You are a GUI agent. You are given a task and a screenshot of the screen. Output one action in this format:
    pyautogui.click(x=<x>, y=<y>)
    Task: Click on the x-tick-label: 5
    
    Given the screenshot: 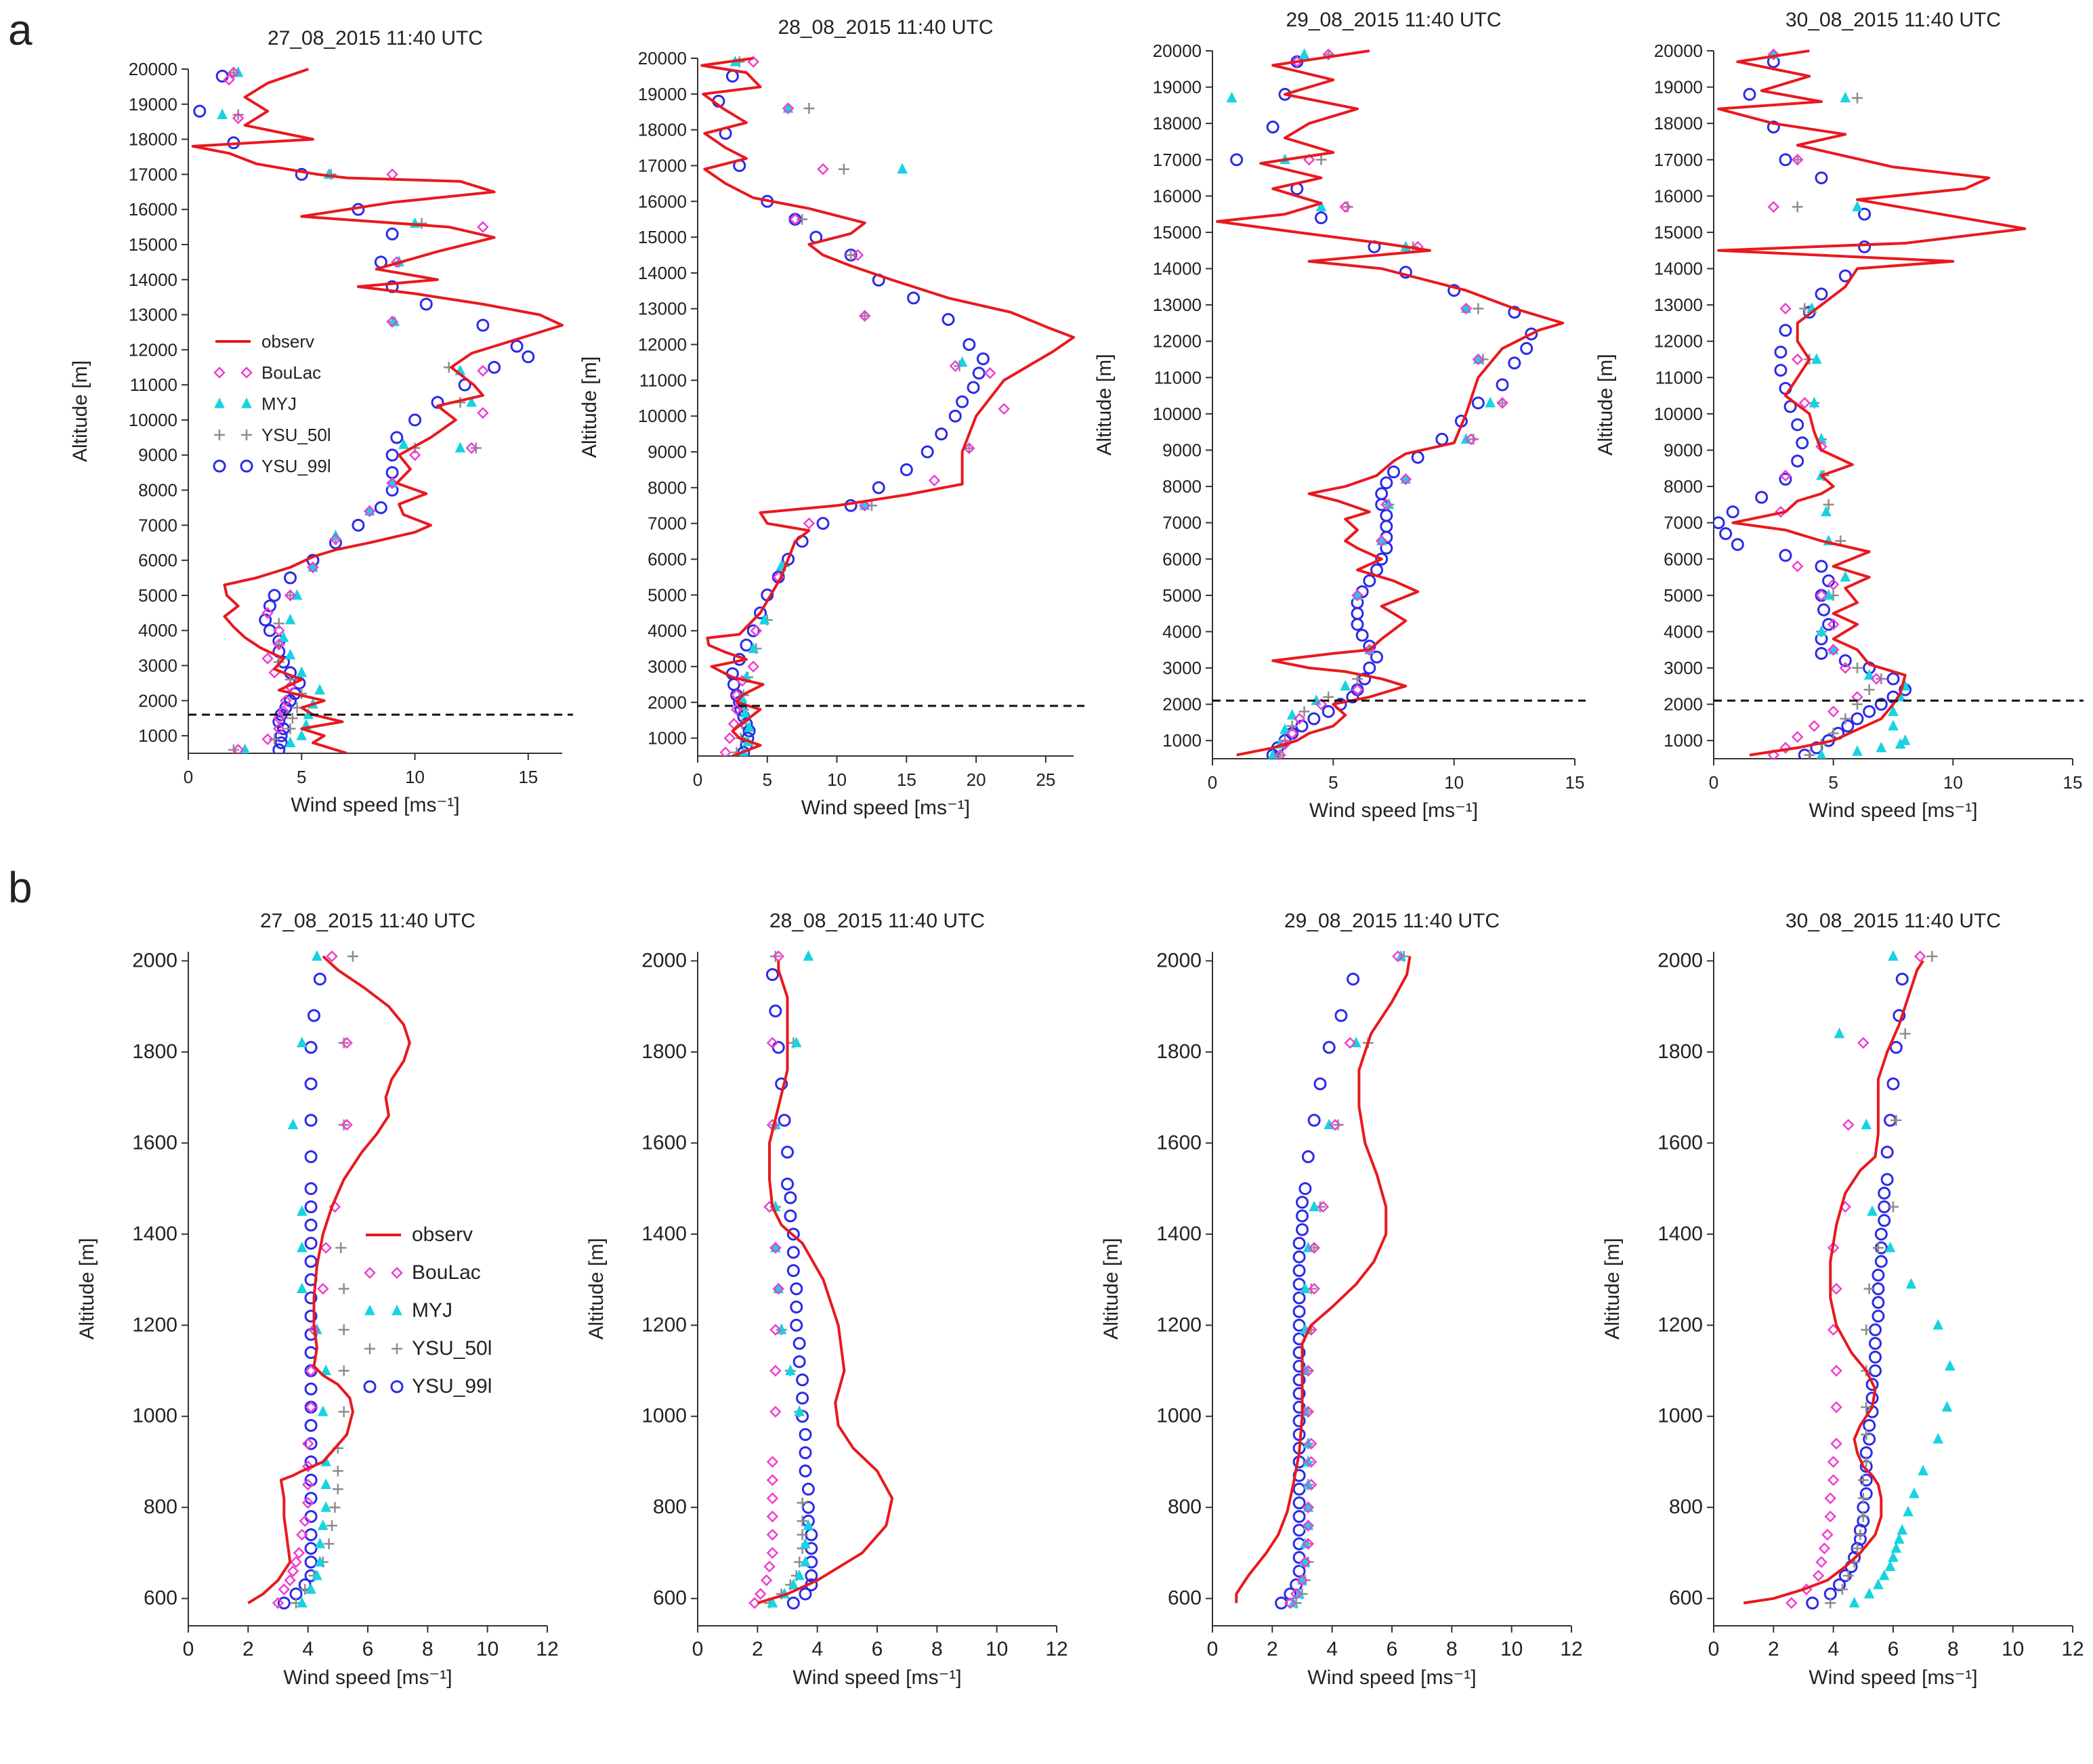 What is the action you would take?
    pyautogui.click(x=301, y=777)
    